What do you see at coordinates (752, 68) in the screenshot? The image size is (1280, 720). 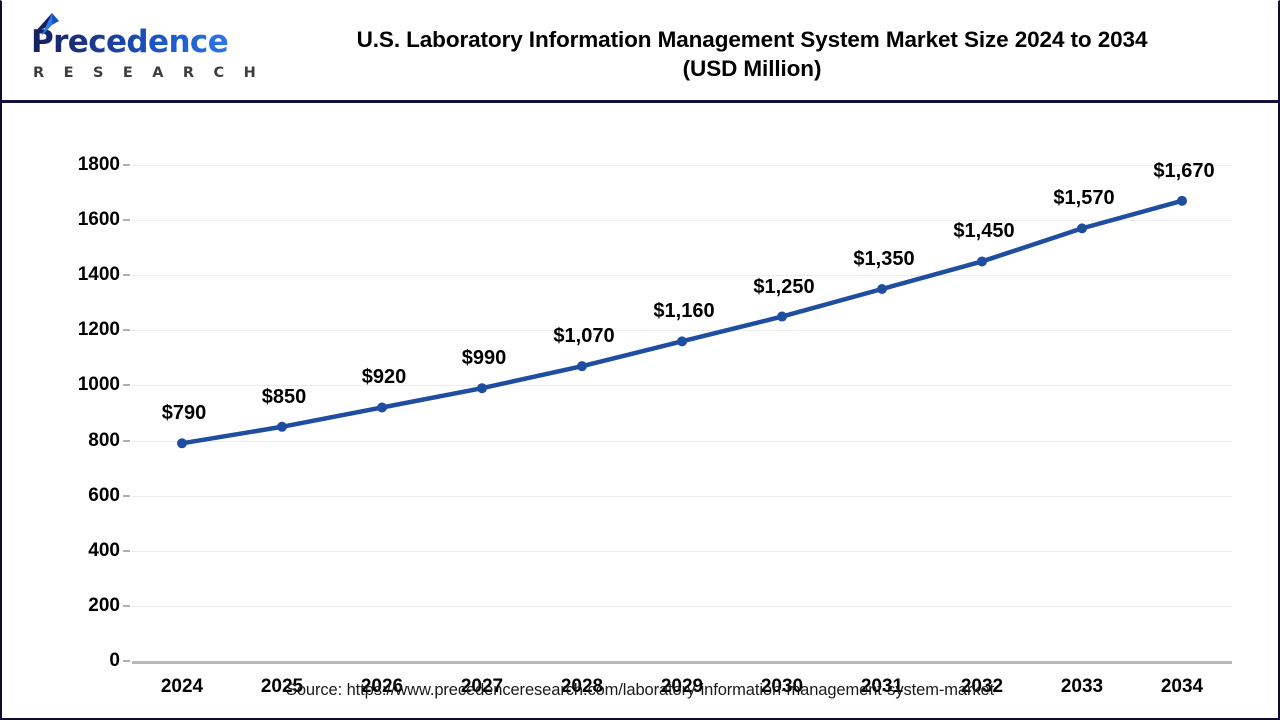 I see `page-title-line-2: (USD Million)` at bounding box center [752, 68].